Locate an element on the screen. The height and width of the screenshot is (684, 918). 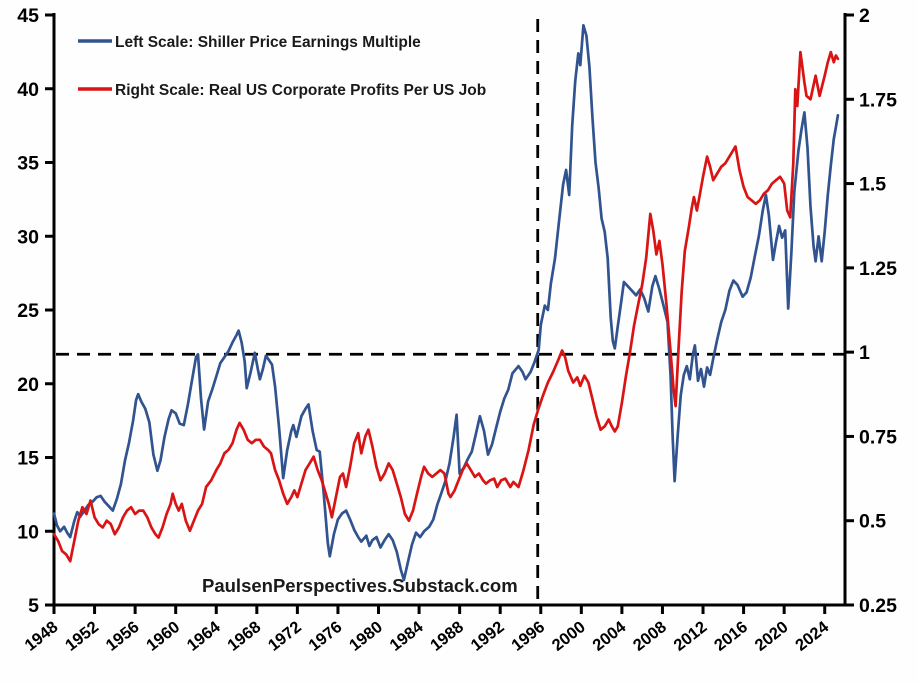
x-axis-tick-label: 1968 is located at coordinates (244, 636).